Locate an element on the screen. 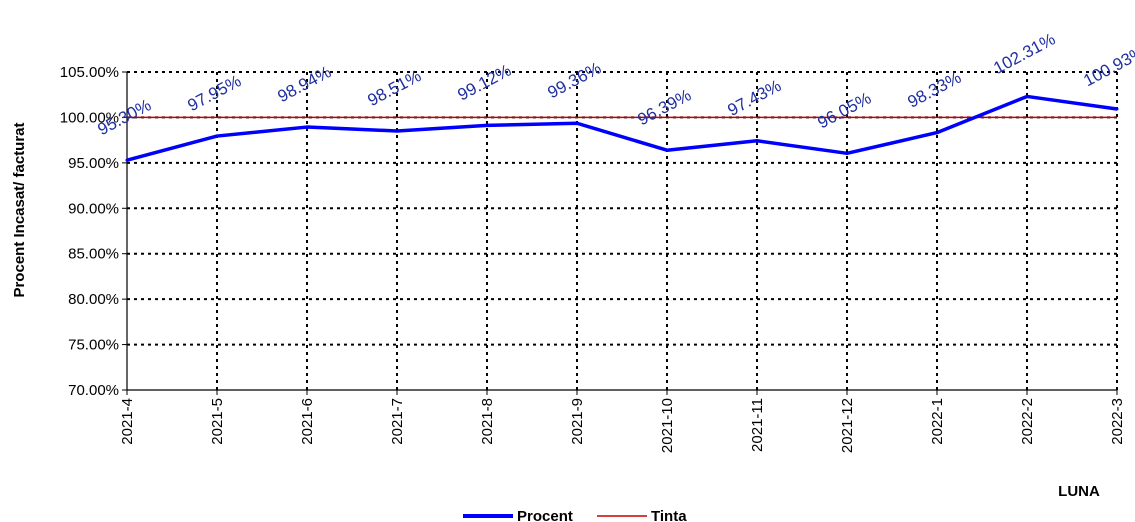 The image size is (1135, 522). y-tick-label: 85.00% is located at coordinates (93, 254).